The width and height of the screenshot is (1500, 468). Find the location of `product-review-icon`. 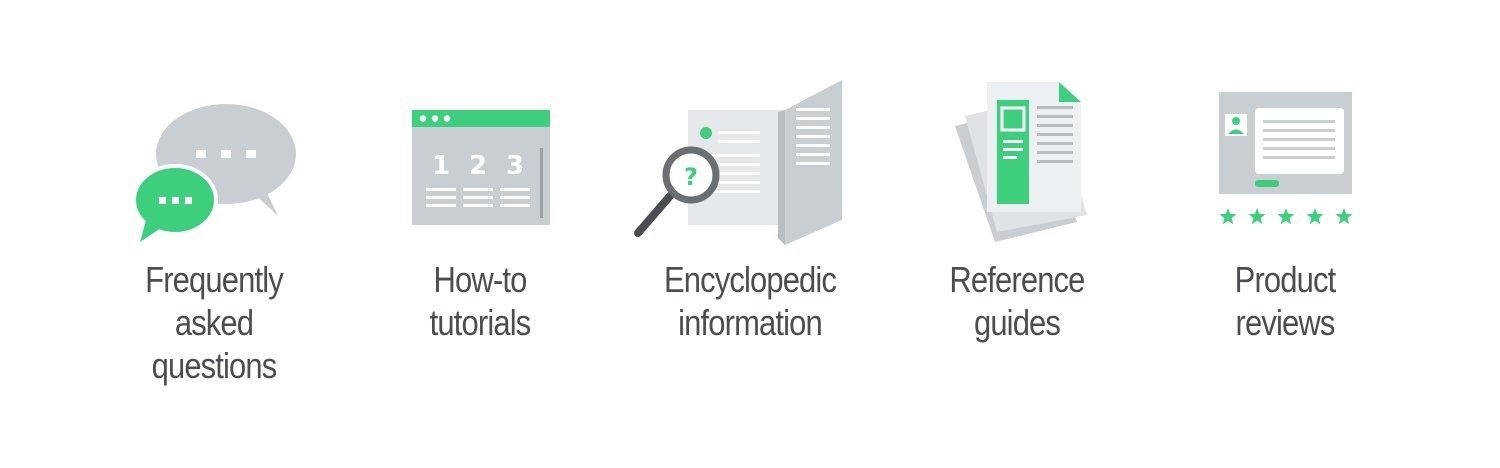

product-review-icon is located at coordinates (1285, 157).